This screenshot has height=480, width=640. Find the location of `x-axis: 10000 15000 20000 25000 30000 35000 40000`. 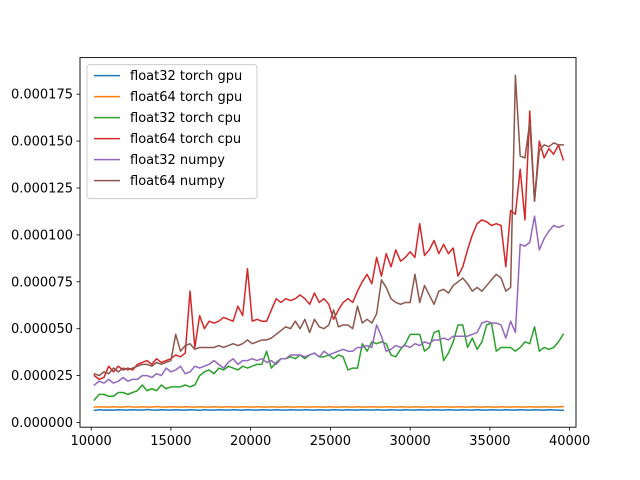

x-axis: 10000 15000 20000 25000 30000 35000 40000 is located at coordinates (330, 438).